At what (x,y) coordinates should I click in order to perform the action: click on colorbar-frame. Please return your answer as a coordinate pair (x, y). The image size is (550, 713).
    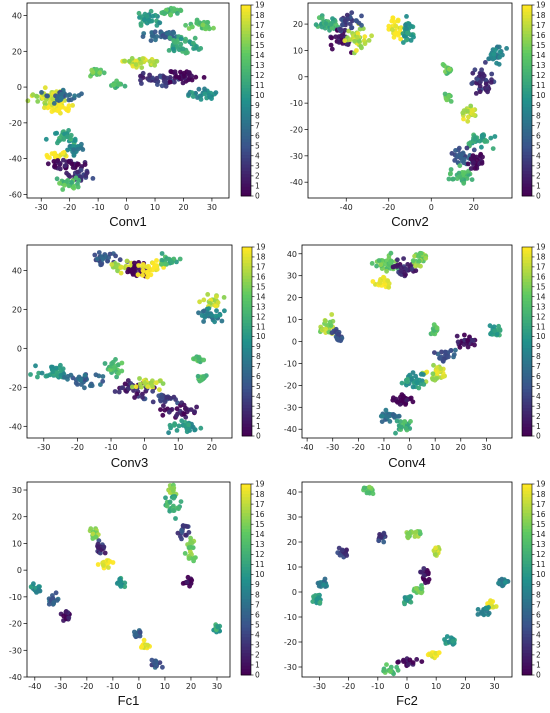
    Looking at the image, I should click on (527, 341).